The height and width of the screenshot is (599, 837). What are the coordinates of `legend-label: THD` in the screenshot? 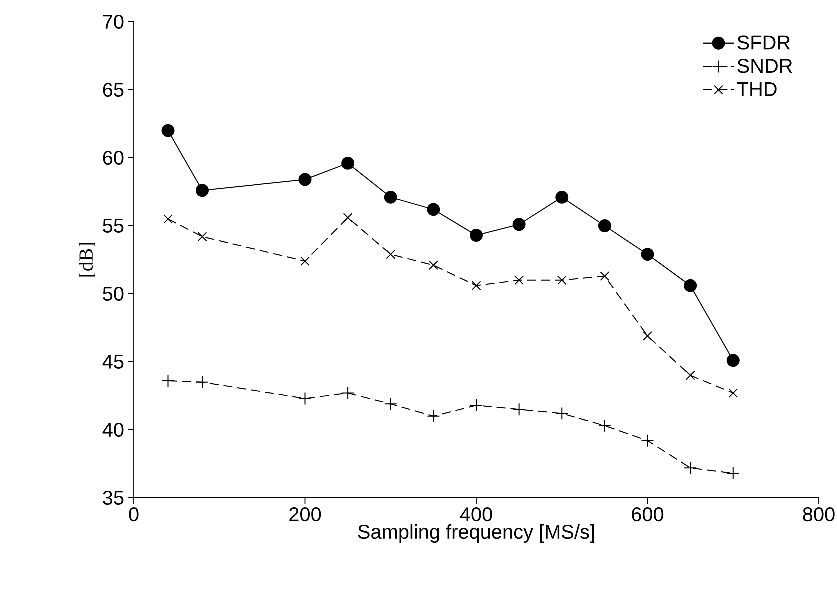 It's located at (757, 89).